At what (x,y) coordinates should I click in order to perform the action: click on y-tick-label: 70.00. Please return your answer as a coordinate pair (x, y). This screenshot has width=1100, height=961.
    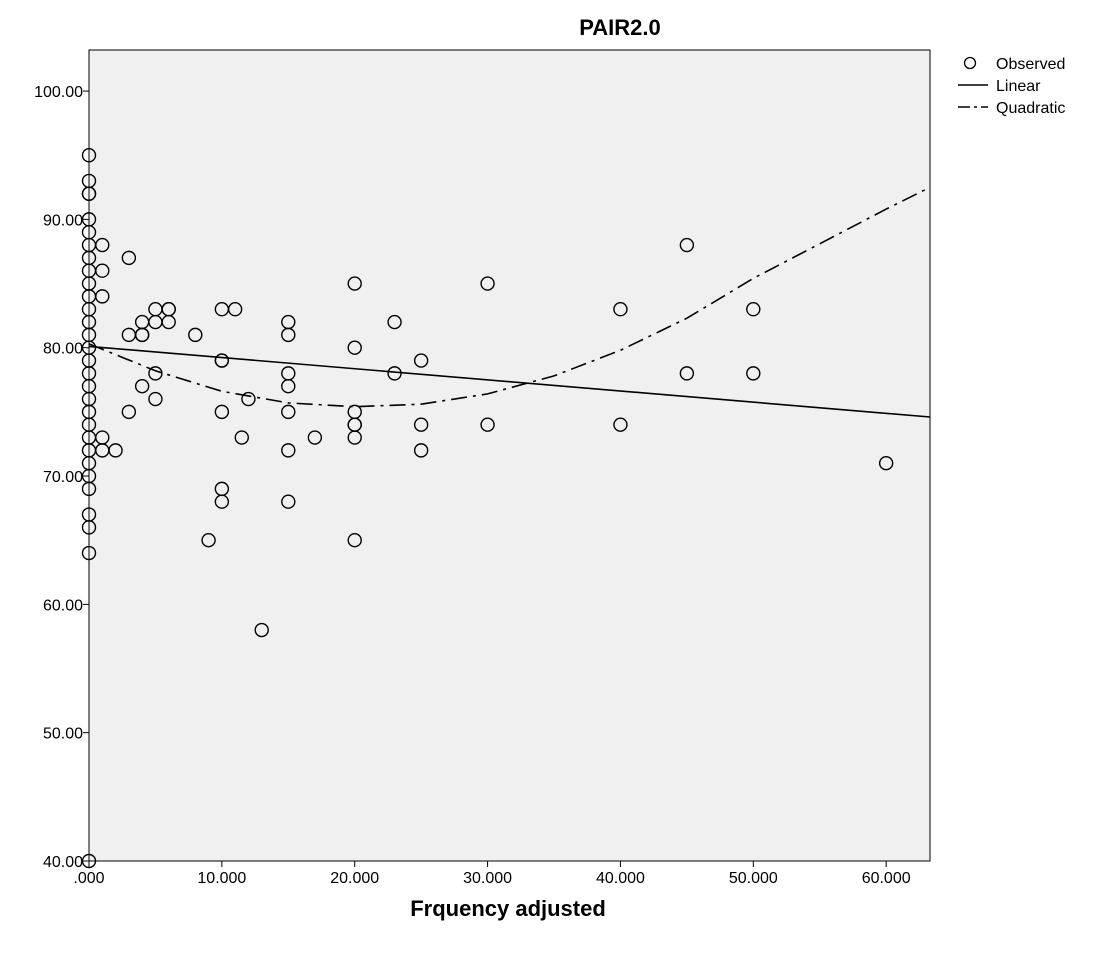
    Looking at the image, I should click on (63, 477).